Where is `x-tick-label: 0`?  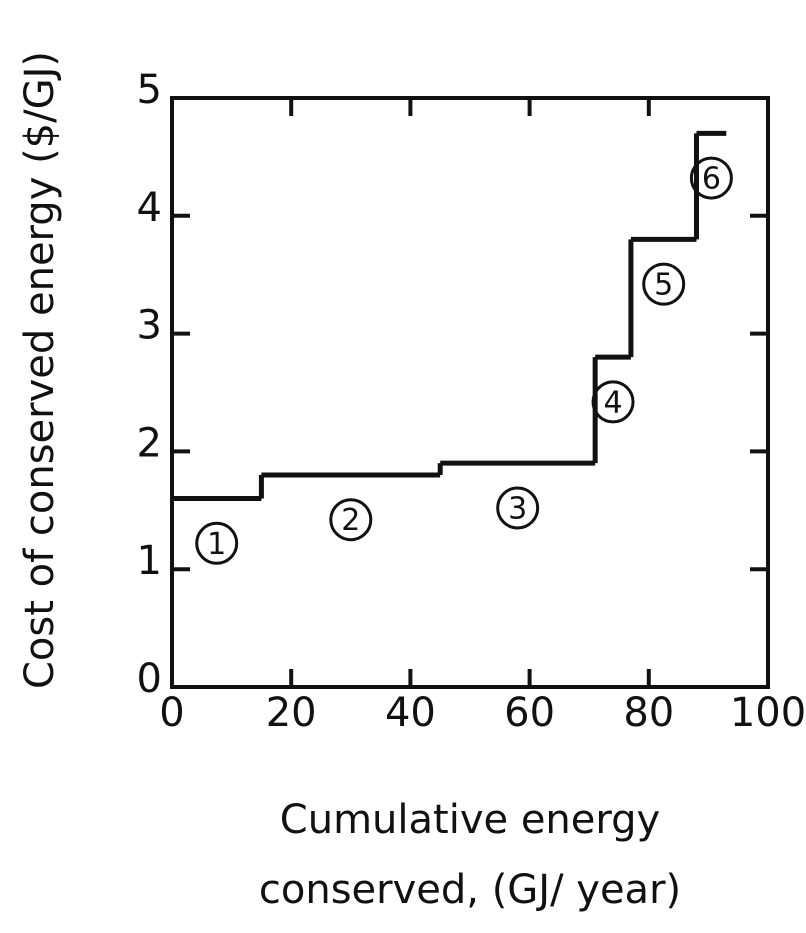
x-tick-label: 0 is located at coordinates (171, 713).